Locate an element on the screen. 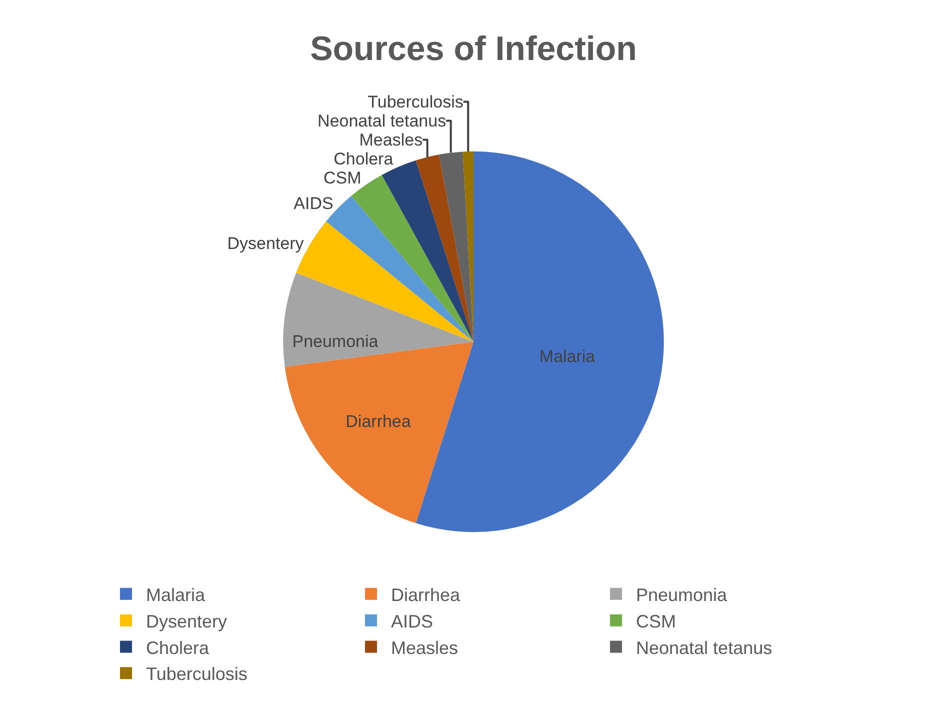 The image size is (947, 724). slice-label: CSM is located at coordinates (342, 178).